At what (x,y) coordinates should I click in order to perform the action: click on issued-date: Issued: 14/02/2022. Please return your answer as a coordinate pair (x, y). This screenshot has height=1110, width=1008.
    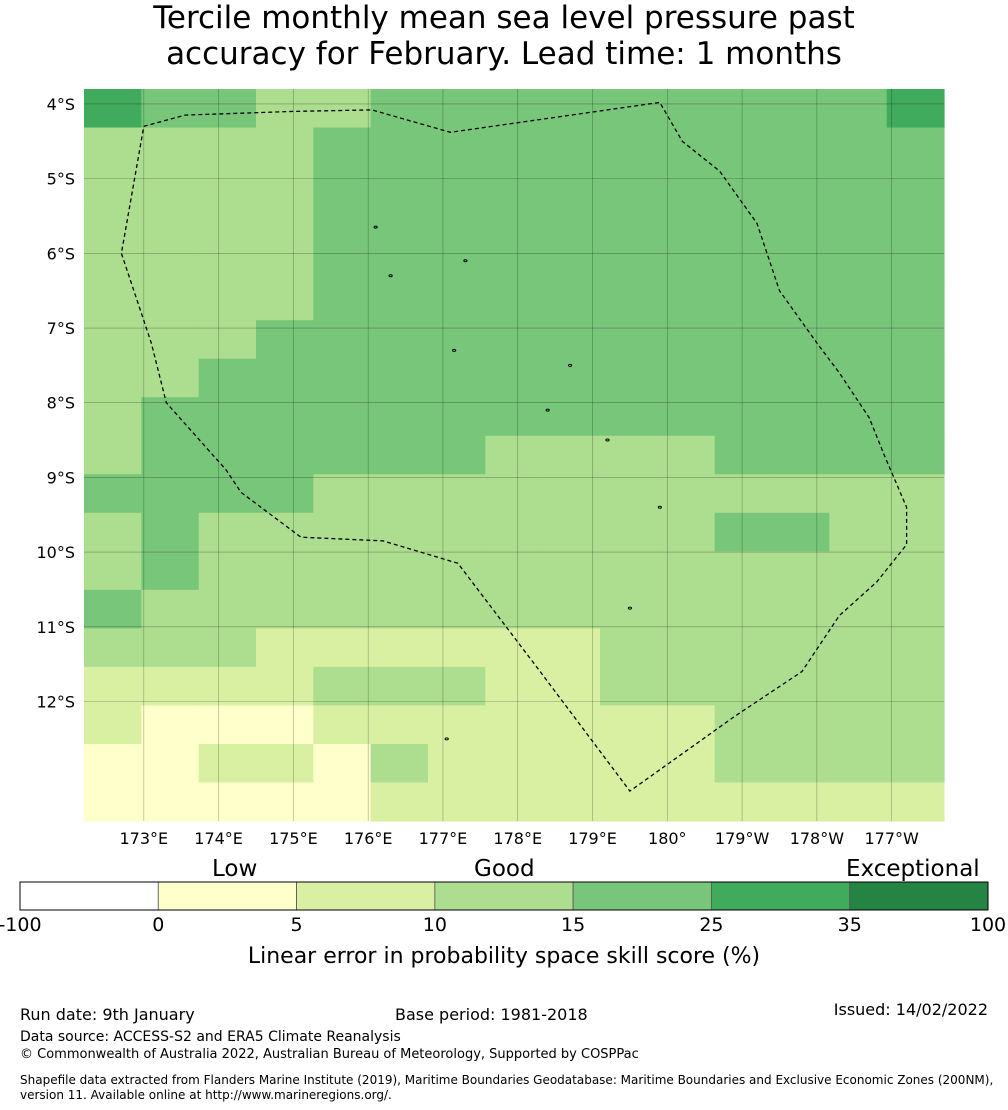
    Looking at the image, I should click on (910, 1009).